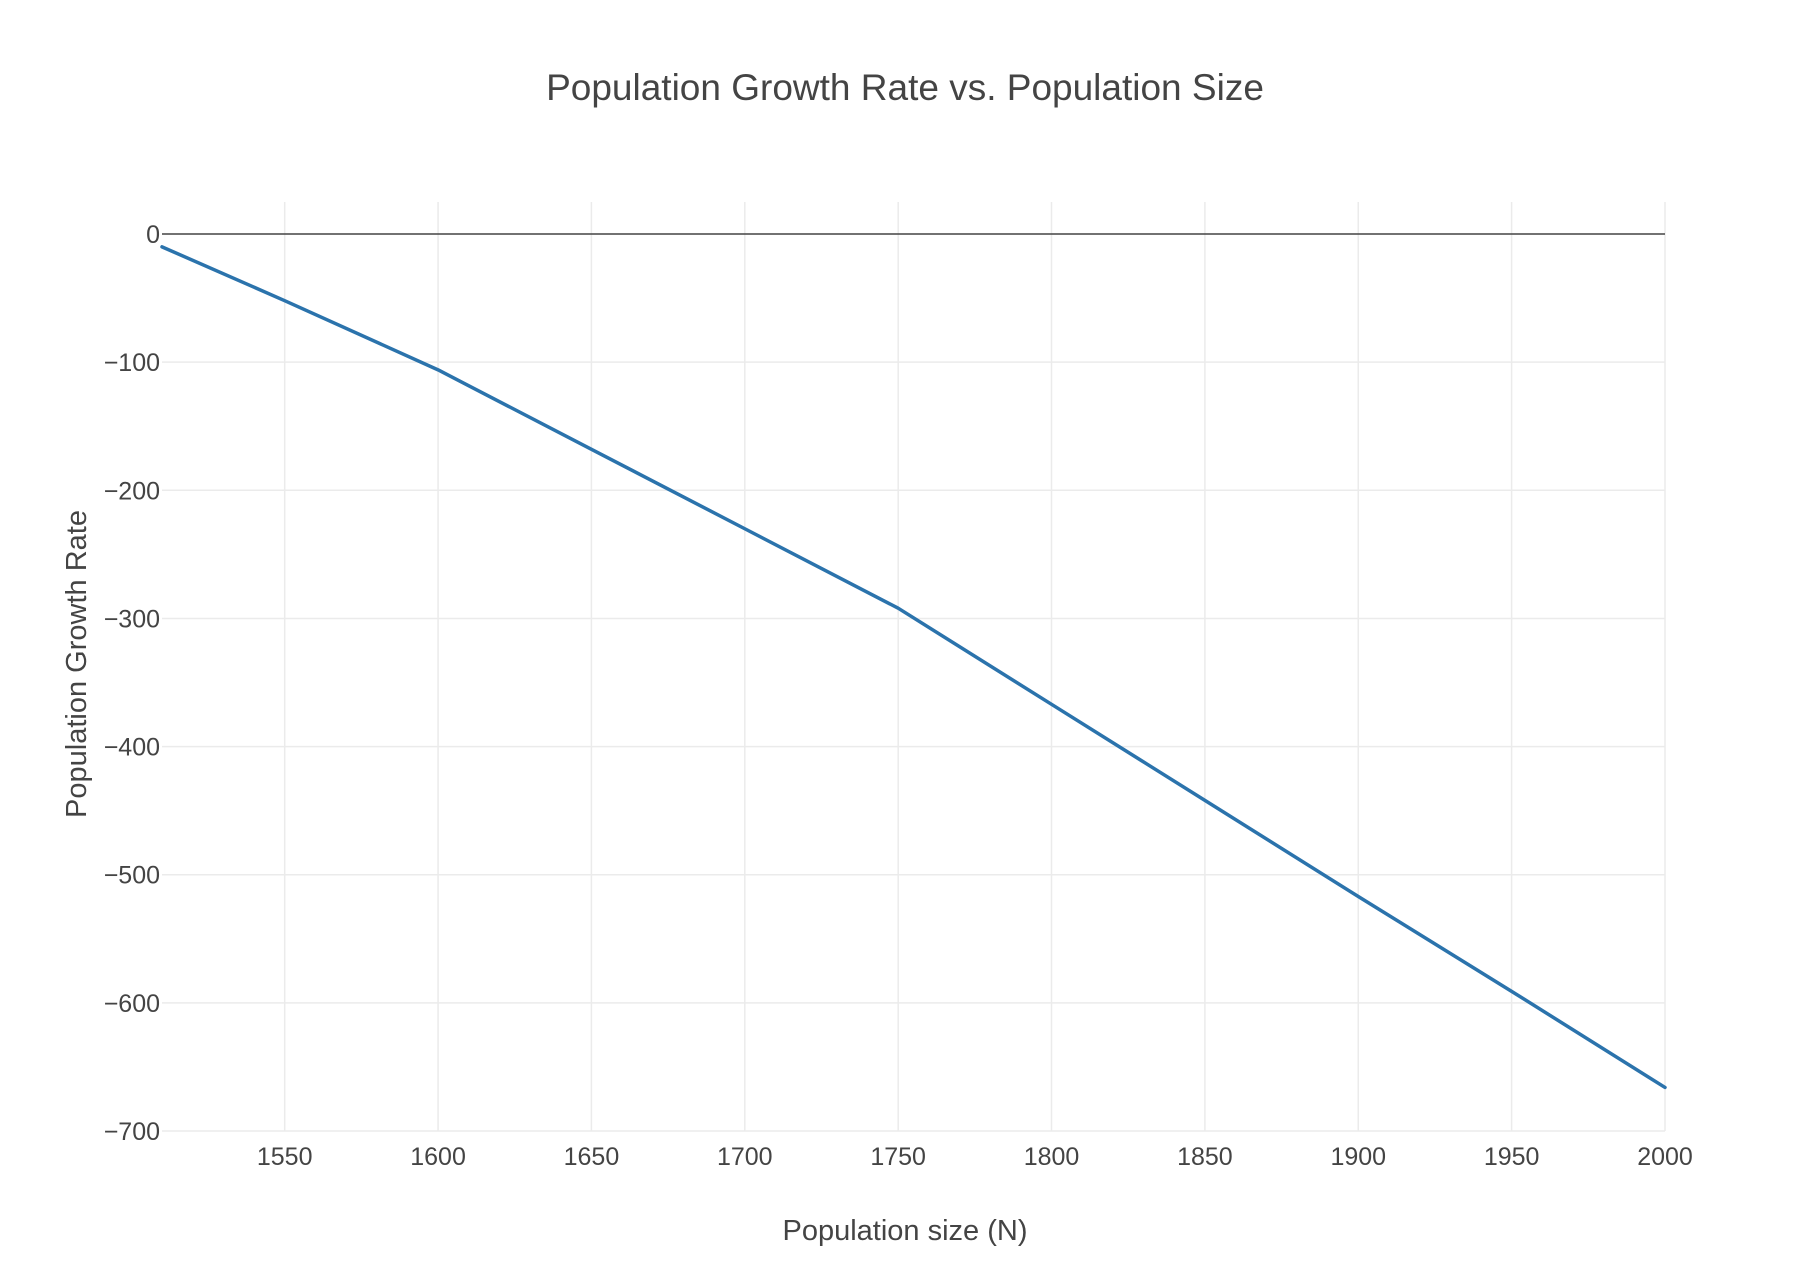 This screenshot has width=1810, height=1284. Describe the element at coordinates (1205, 1157) in the screenshot. I see `x-tick-label: 1850` at that location.